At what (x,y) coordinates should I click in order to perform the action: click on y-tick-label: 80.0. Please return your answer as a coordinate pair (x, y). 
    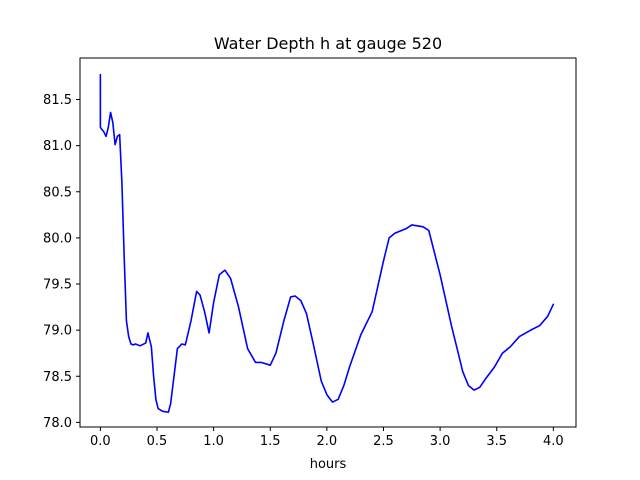
    Looking at the image, I should click on (57, 238).